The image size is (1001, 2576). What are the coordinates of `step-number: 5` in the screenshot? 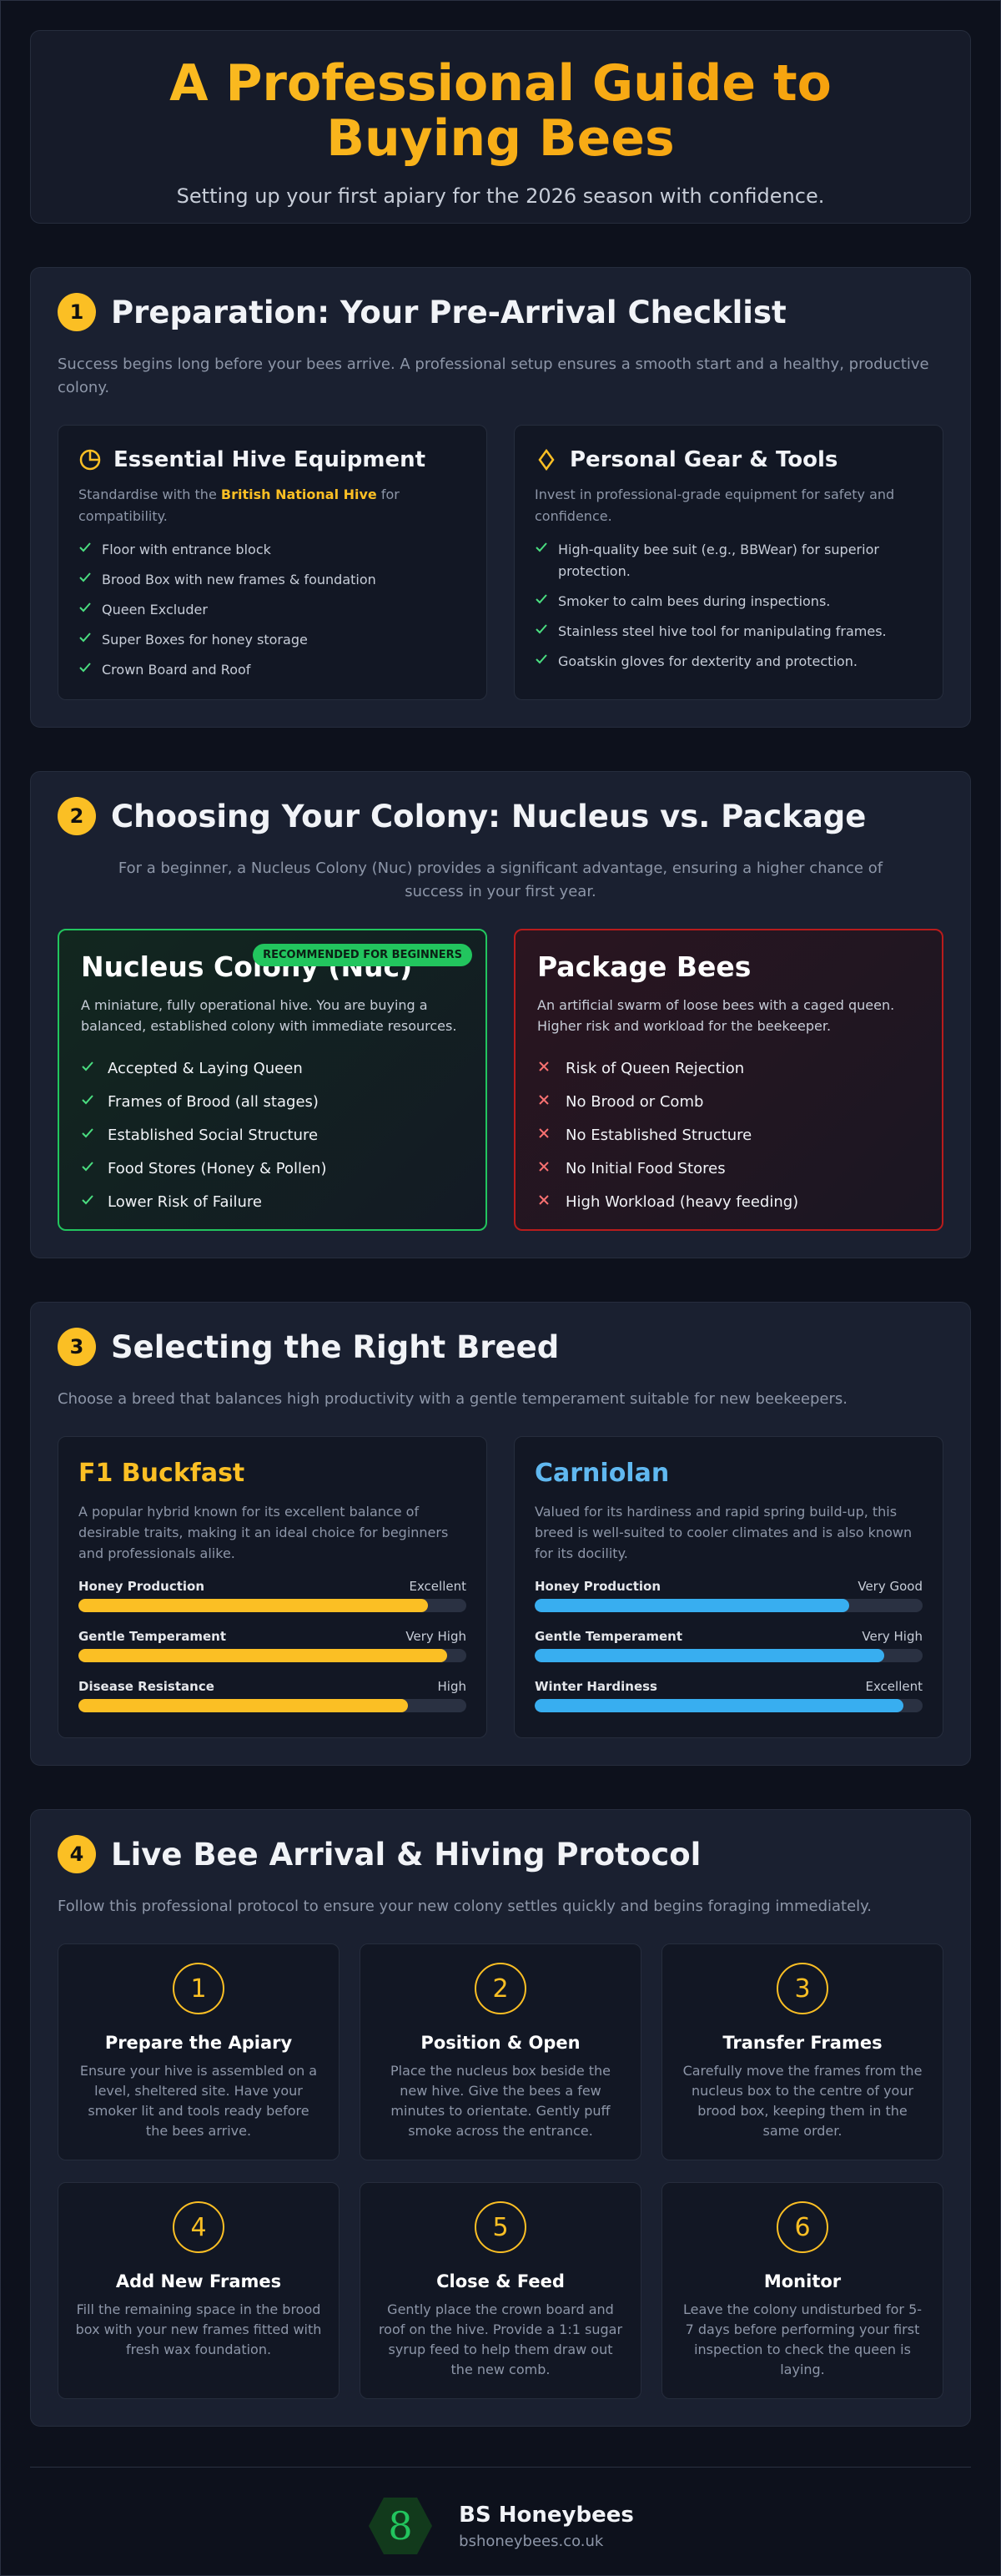 It's located at (500, 2227).